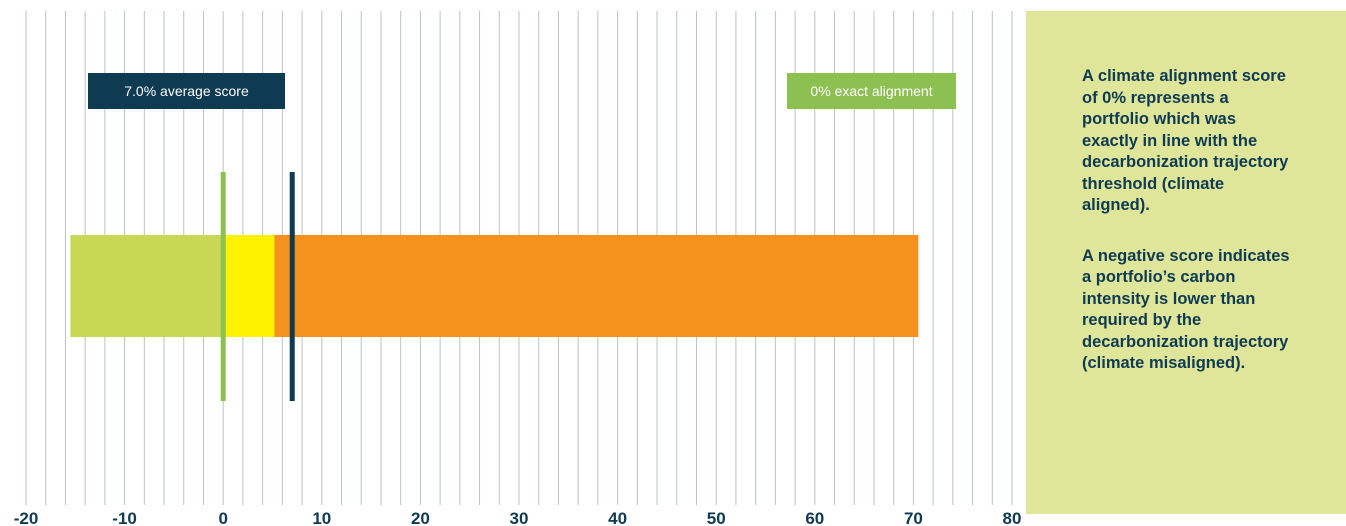  I want to click on marker-line-exact, so click(223, 286).